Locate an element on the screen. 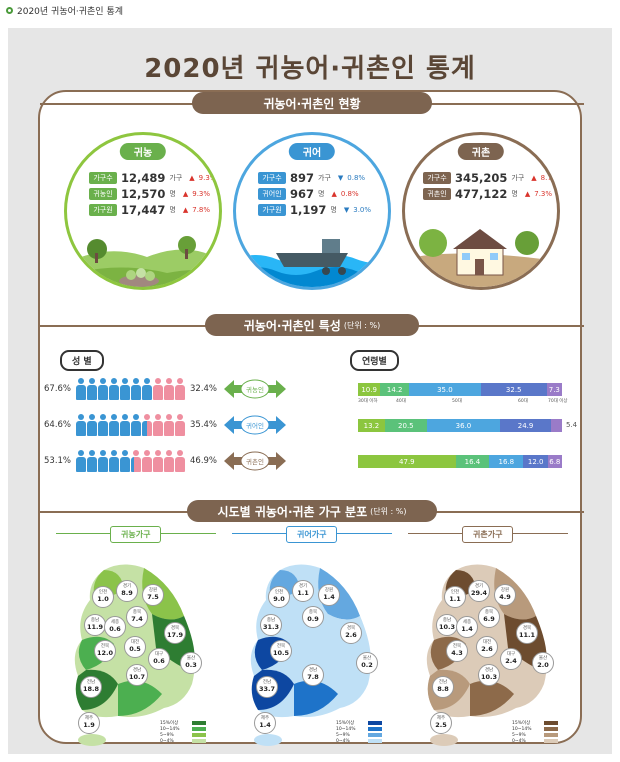 The image size is (620, 762). section-title-traits: 귀농어·귀촌인 특성 (단위 : %) is located at coordinates (312, 325).